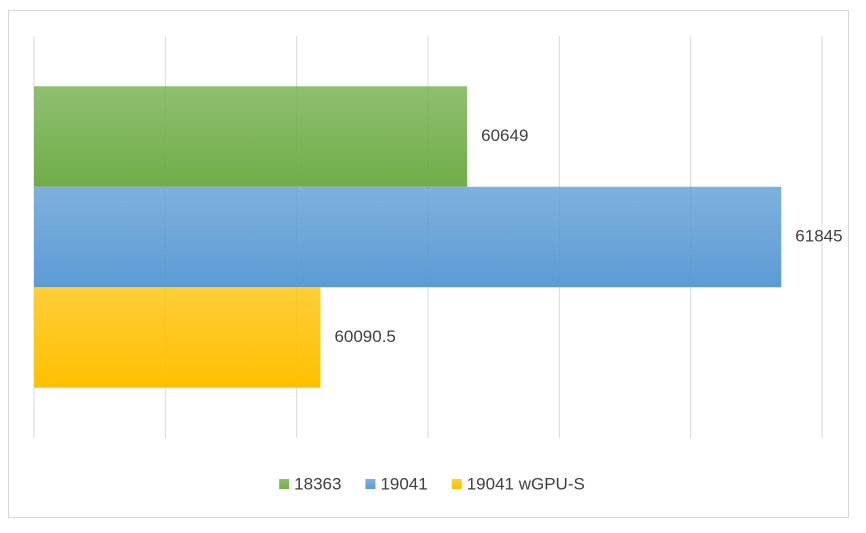 The image size is (866, 533). What do you see at coordinates (526, 483) in the screenshot?
I see `legend-label: 19041 wGPU-S` at bounding box center [526, 483].